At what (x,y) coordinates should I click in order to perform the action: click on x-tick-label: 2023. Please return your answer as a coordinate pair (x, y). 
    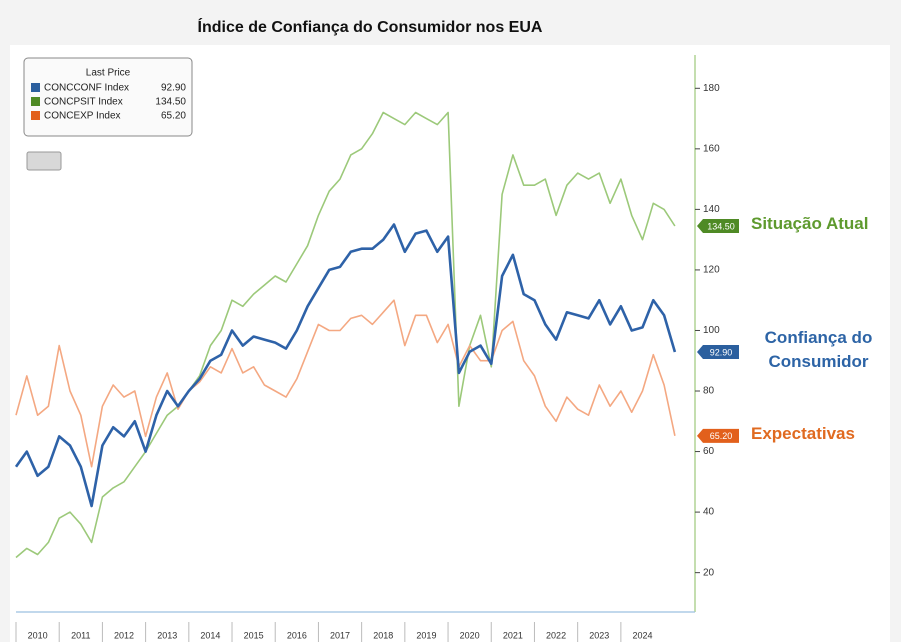
    Looking at the image, I should click on (599, 635).